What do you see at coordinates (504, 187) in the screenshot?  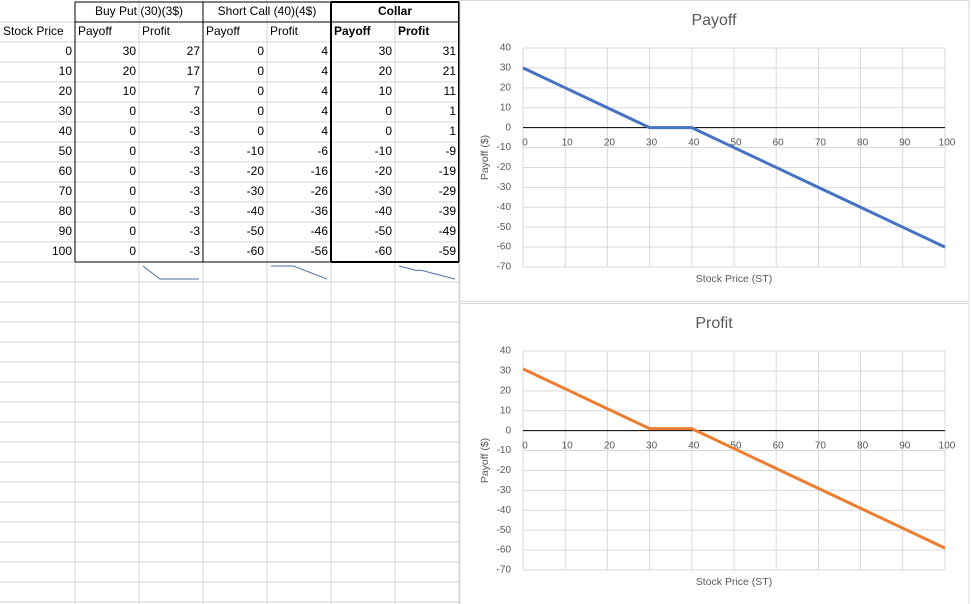 I see `y-tick-label: -30` at bounding box center [504, 187].